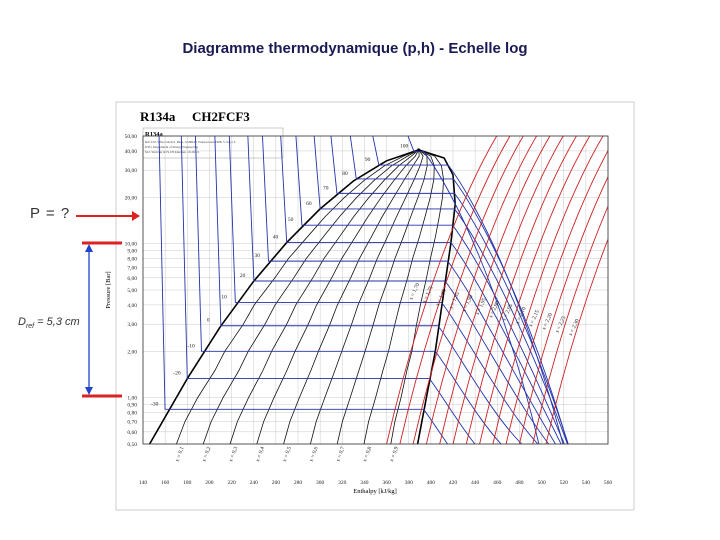  What do you see at coordinates (309, 204) in the screenshot?
I see `isotherm-label: 60` at bounding box center [309, 204].